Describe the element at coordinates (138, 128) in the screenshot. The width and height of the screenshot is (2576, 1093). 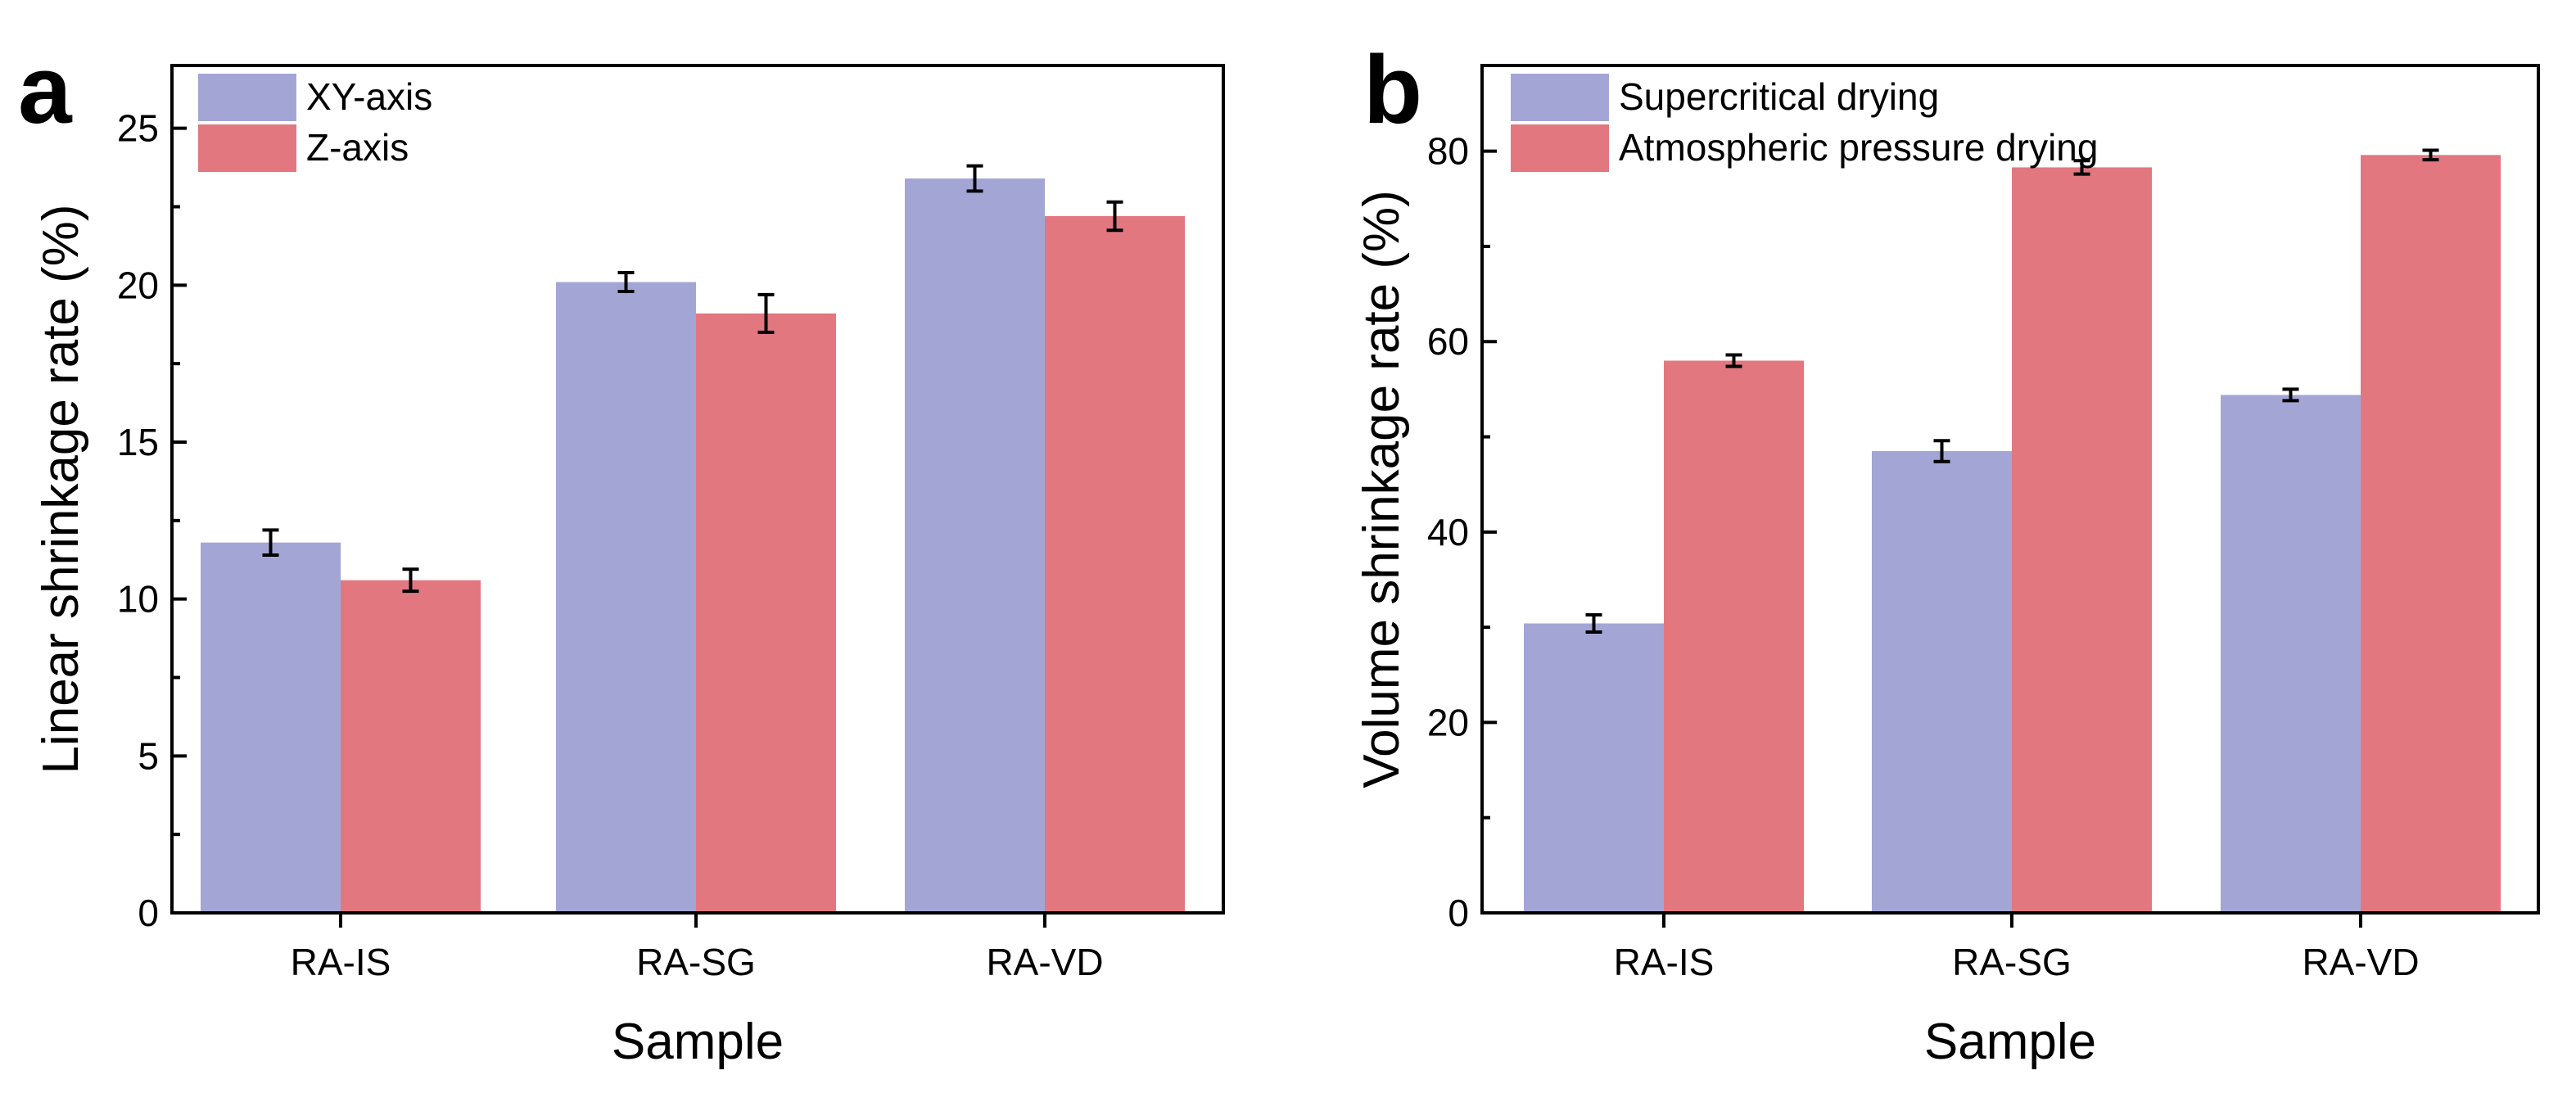
I see `y-tick-label-a: 25` at that location.